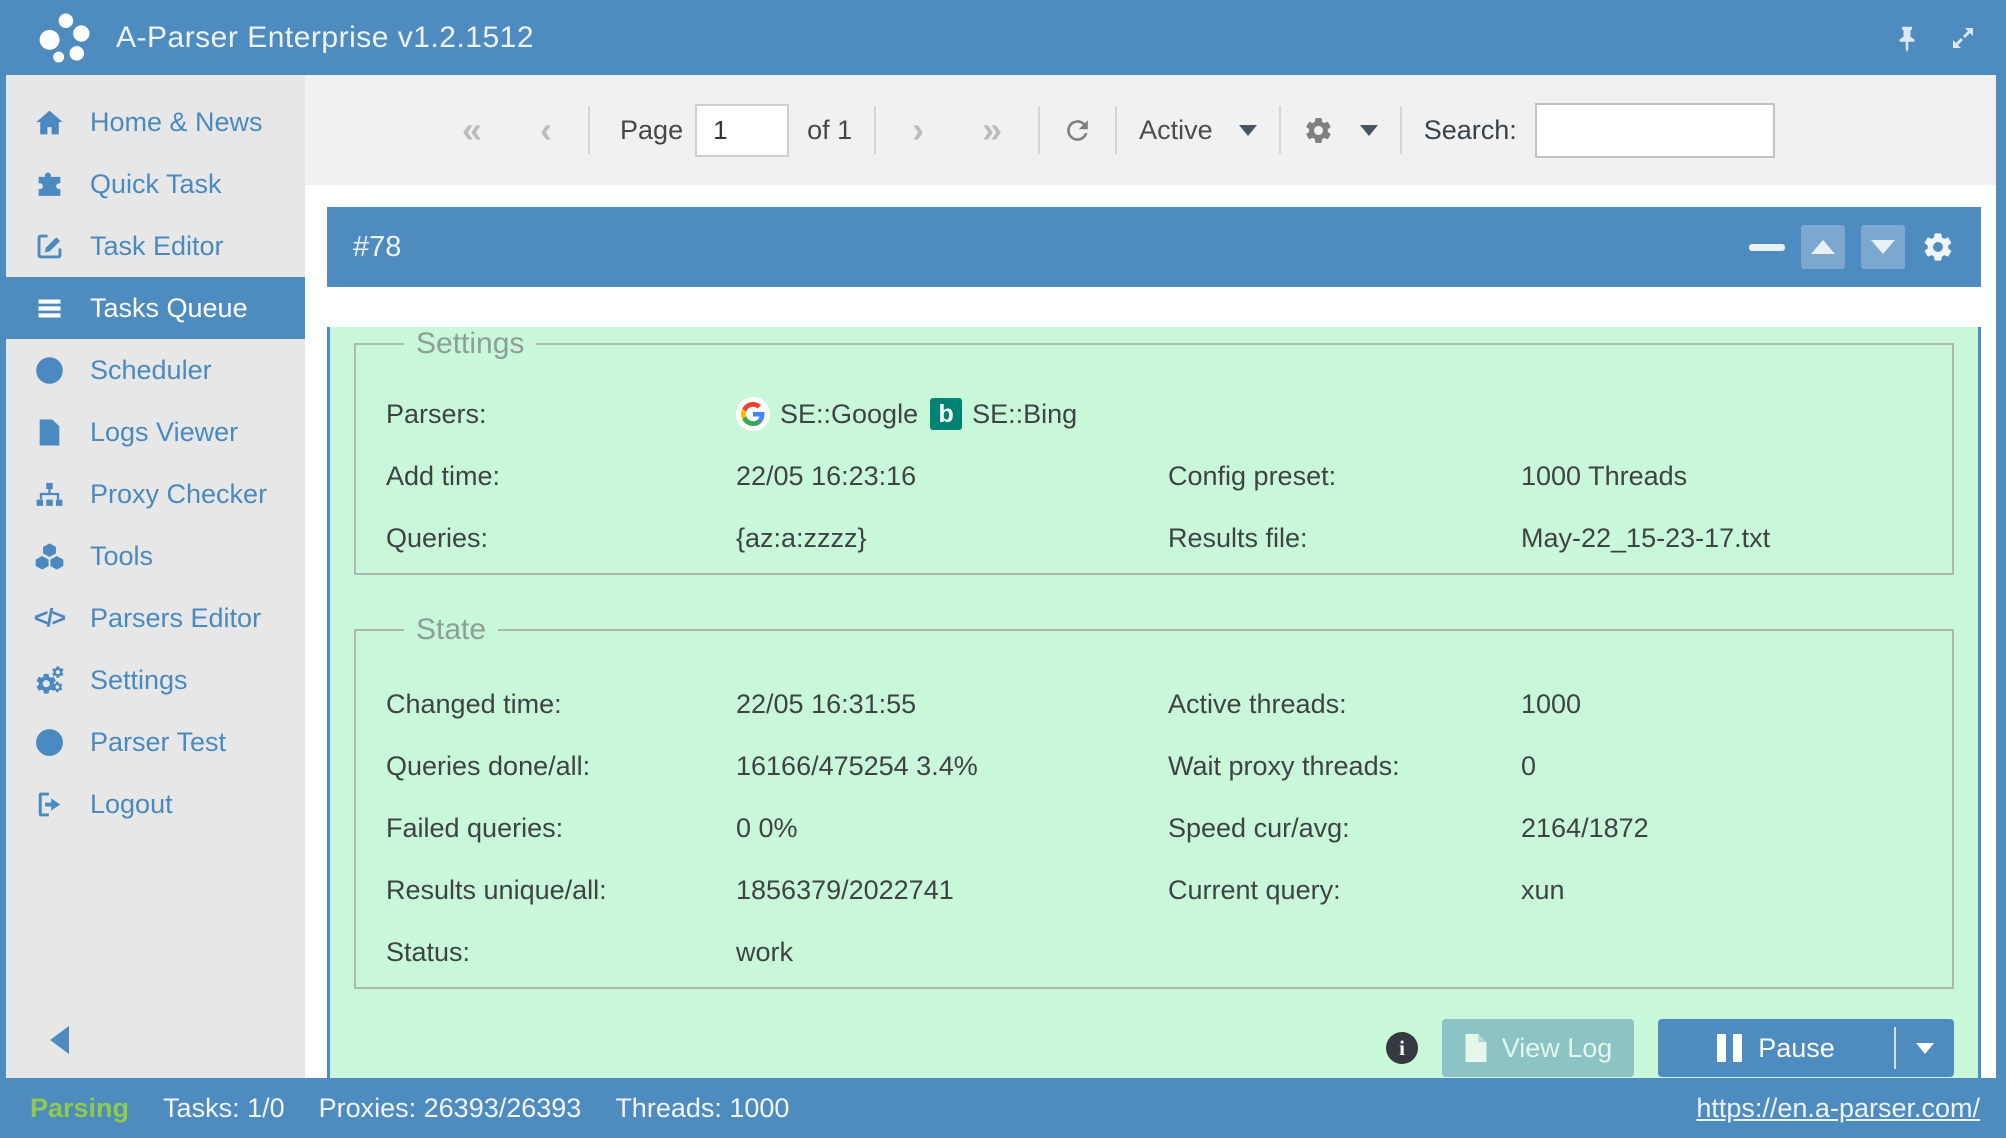 The height and width of the screenshot is (1138, 2006). I want to click on field-label: Active threads:, so click(1257, 703).